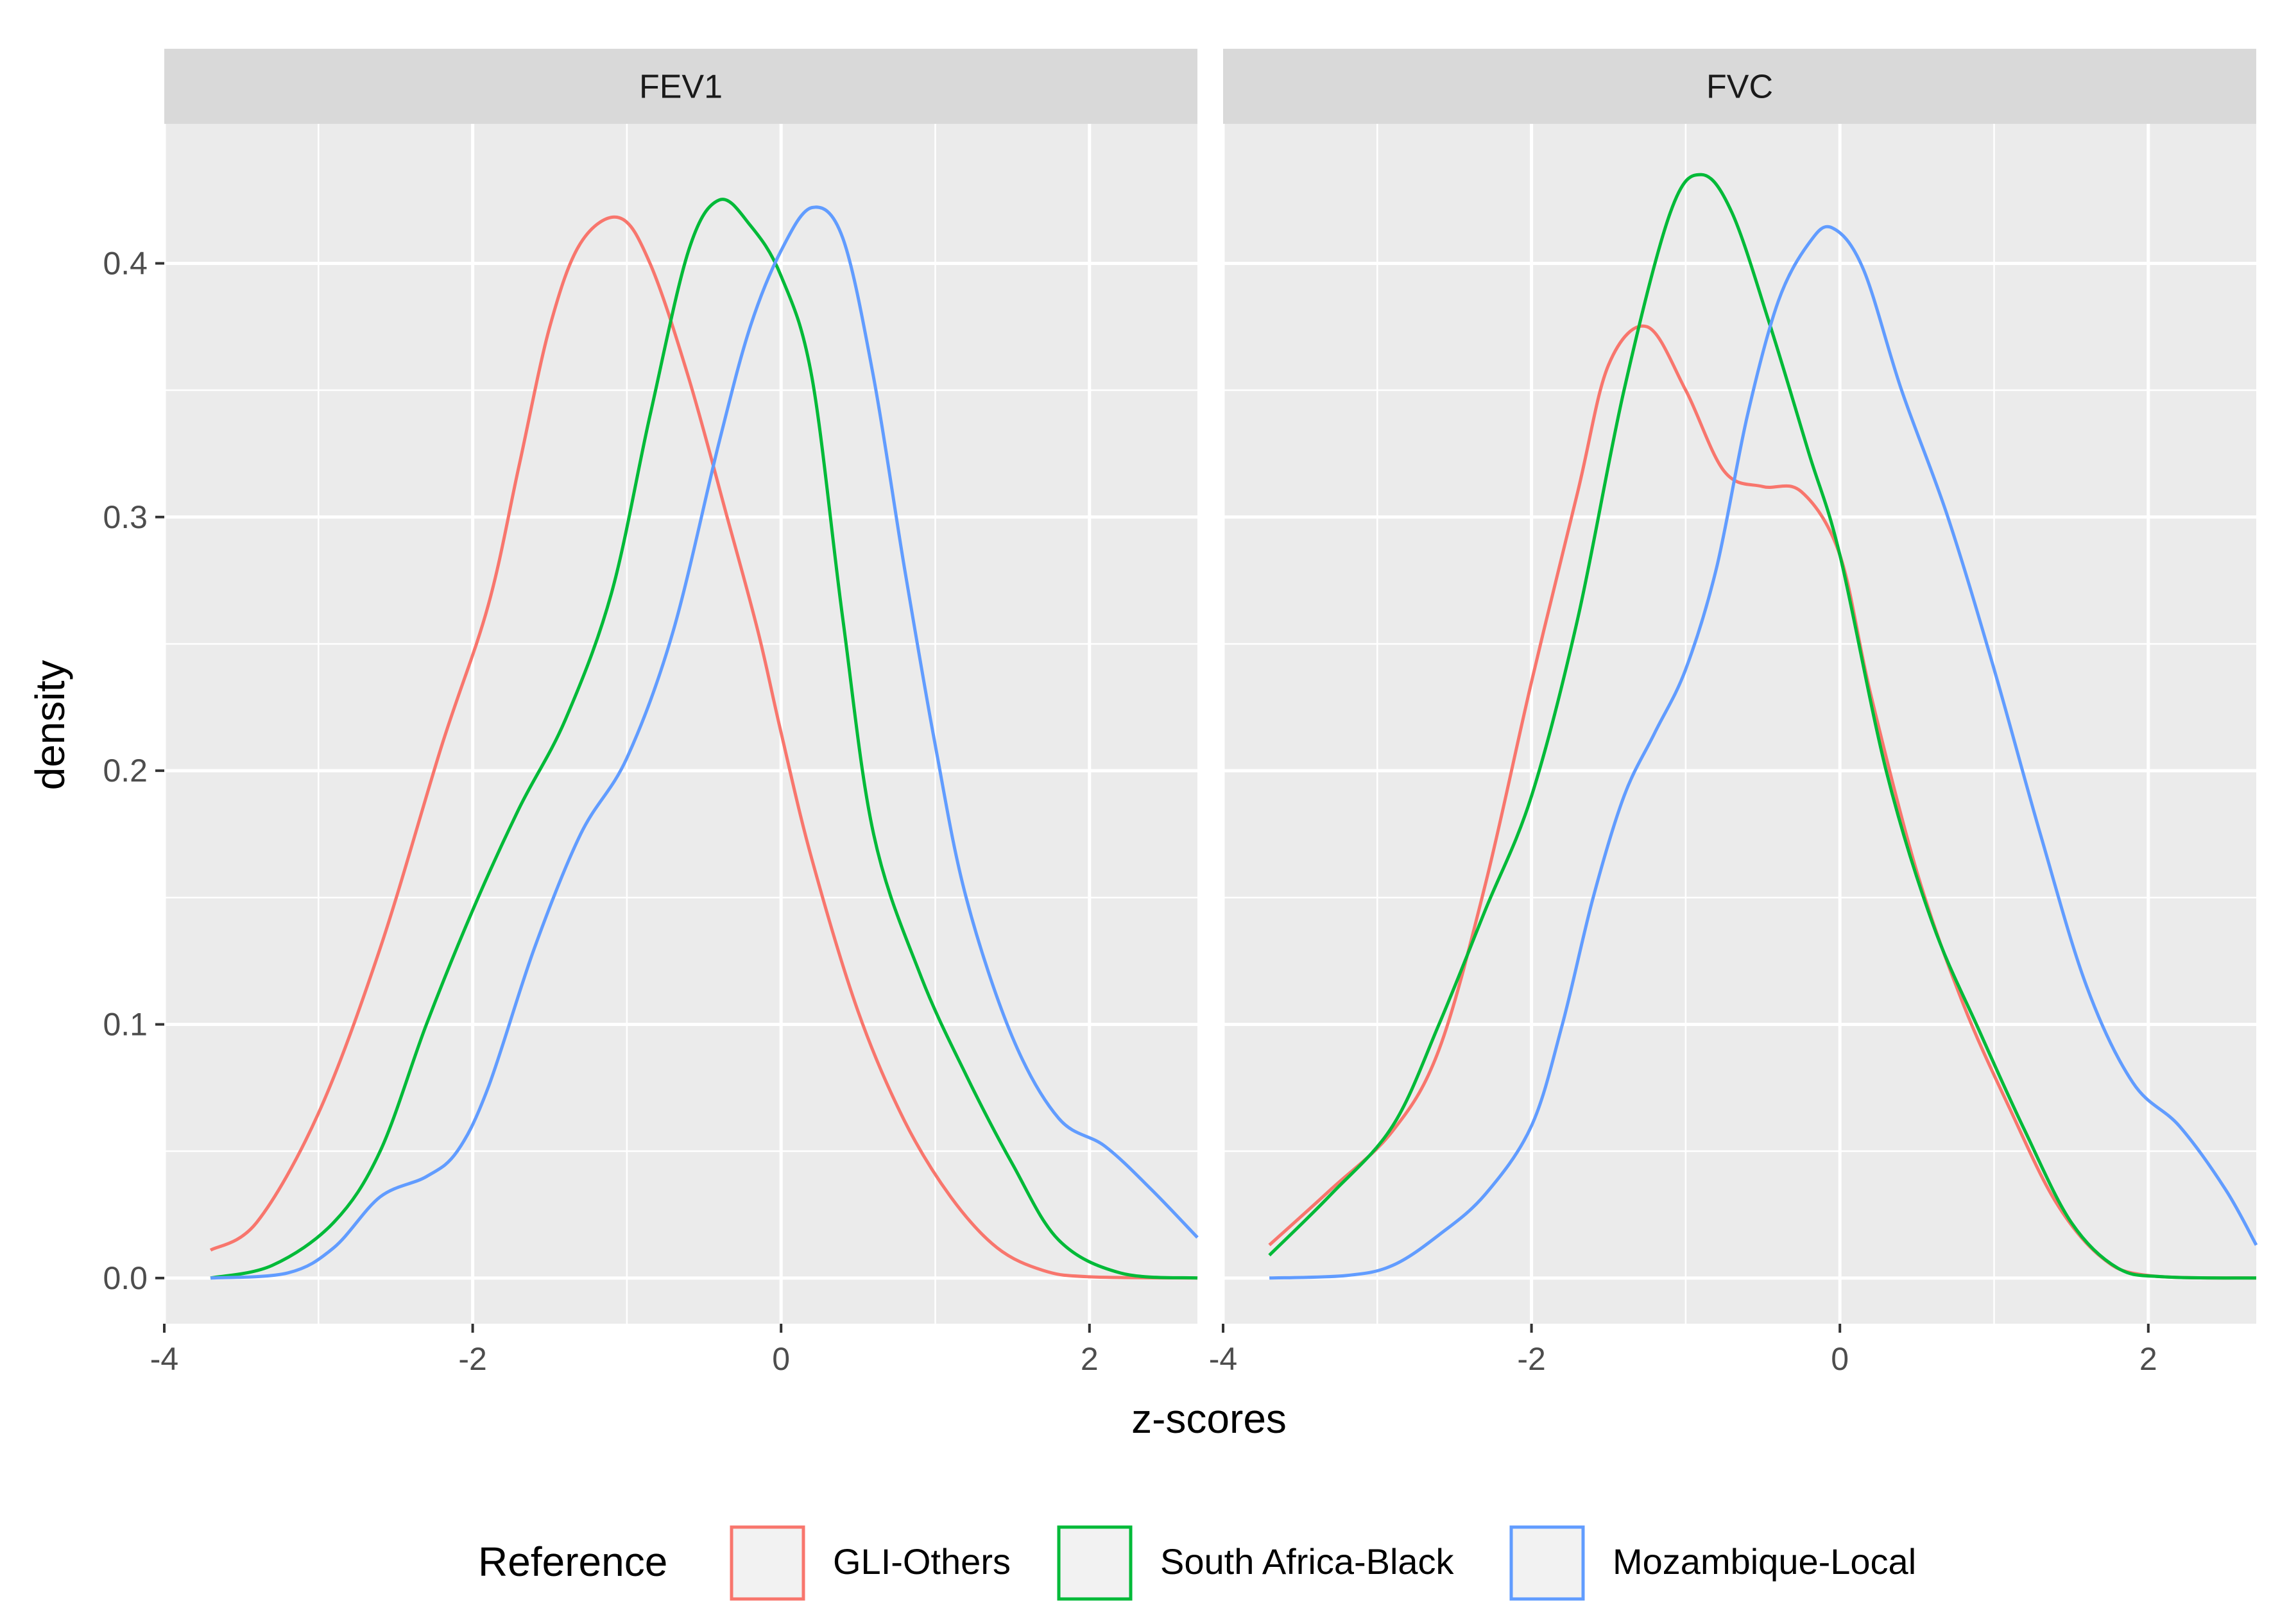 This screenshot has height=1624, width=2271. What do you see at coordinates (1209, 1419) in the screenshot?
I see `x-axis-title: z-scores` at bounding box center [1209, 1419].